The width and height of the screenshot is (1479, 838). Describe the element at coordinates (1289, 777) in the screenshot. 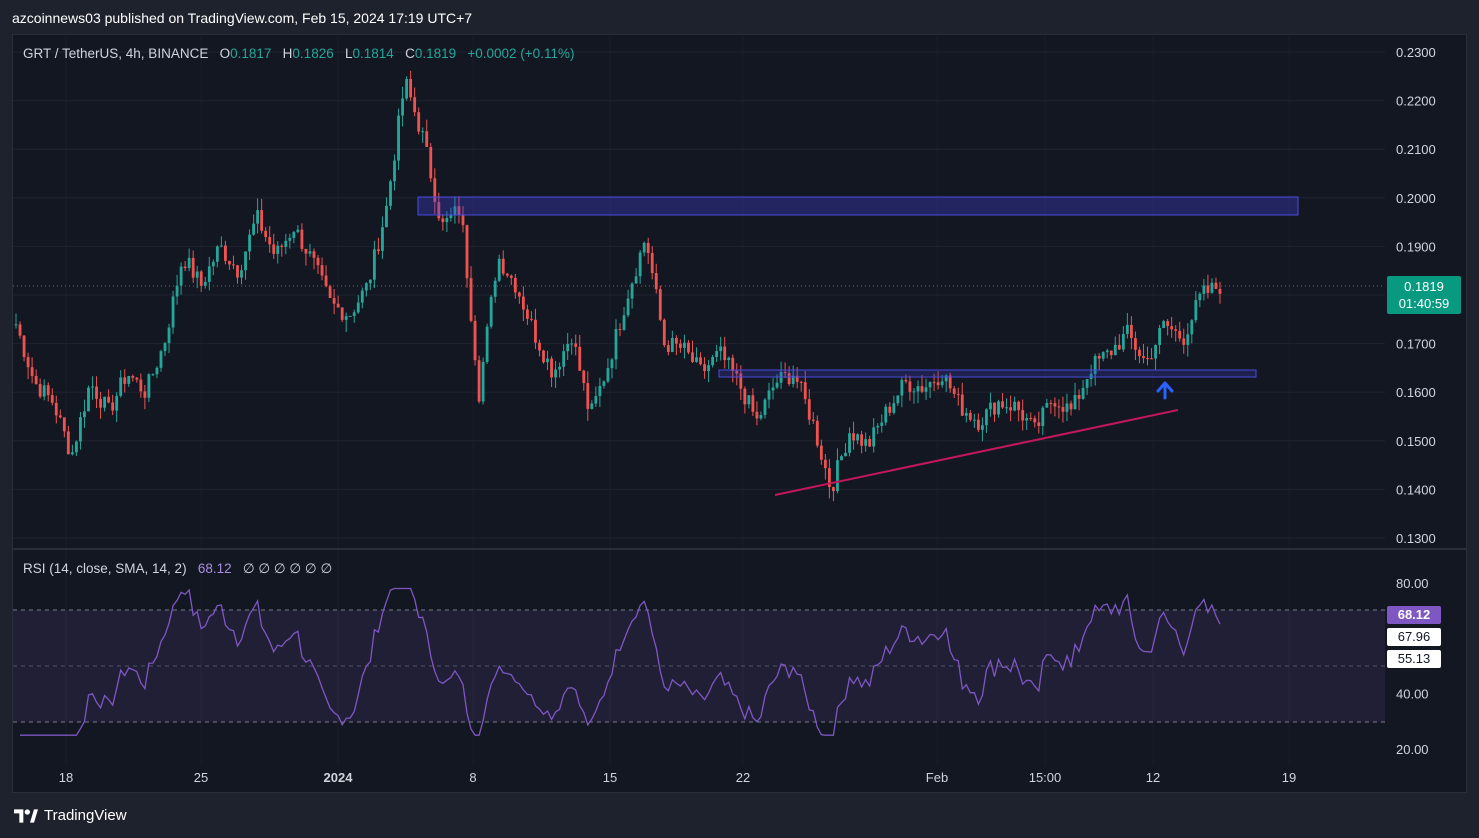

I see `time-axis-label: 19` at that location.